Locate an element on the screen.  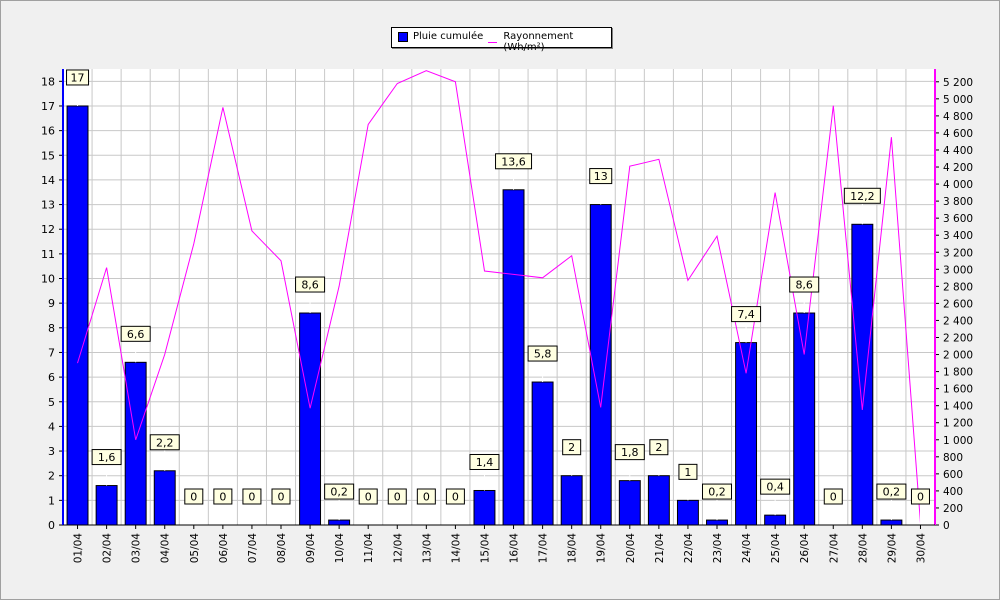
data-label: 13 is located at coordinates (601, 176).